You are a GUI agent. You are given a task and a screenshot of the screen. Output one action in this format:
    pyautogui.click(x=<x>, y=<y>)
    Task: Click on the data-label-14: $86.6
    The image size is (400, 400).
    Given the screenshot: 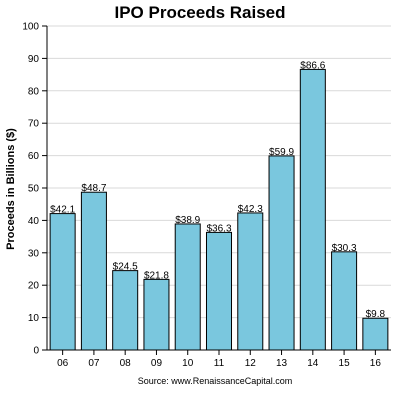 What is the action you would take?
    pyautogui.click(x=312, y=65)
    